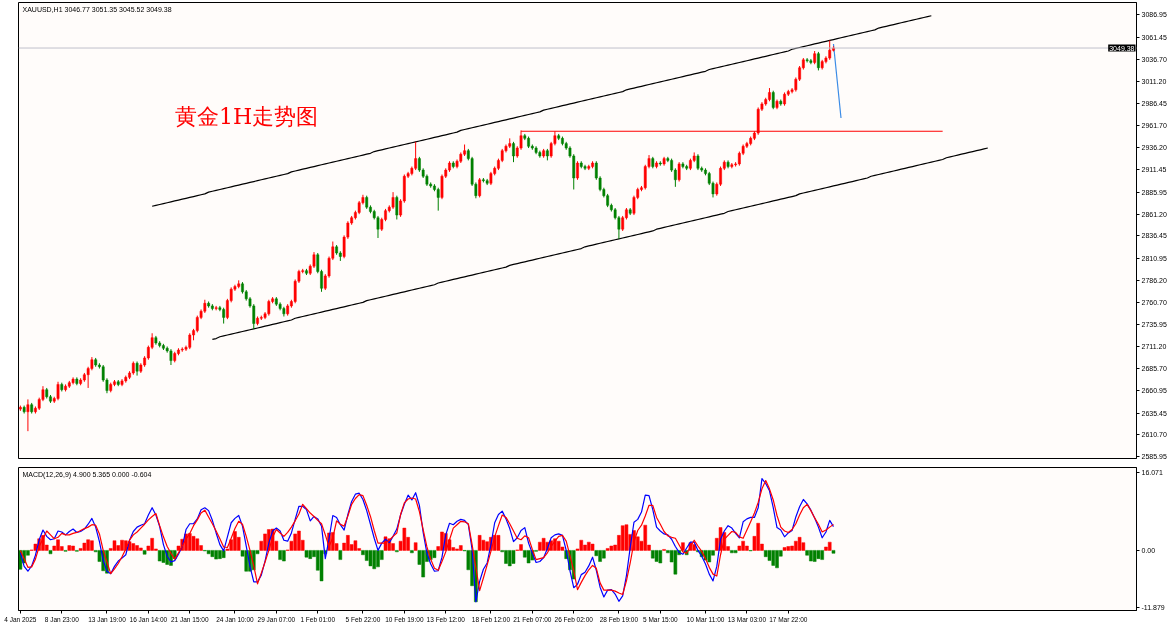  I want to click on annotation: 黄金1H走势图, so click(247, 116).